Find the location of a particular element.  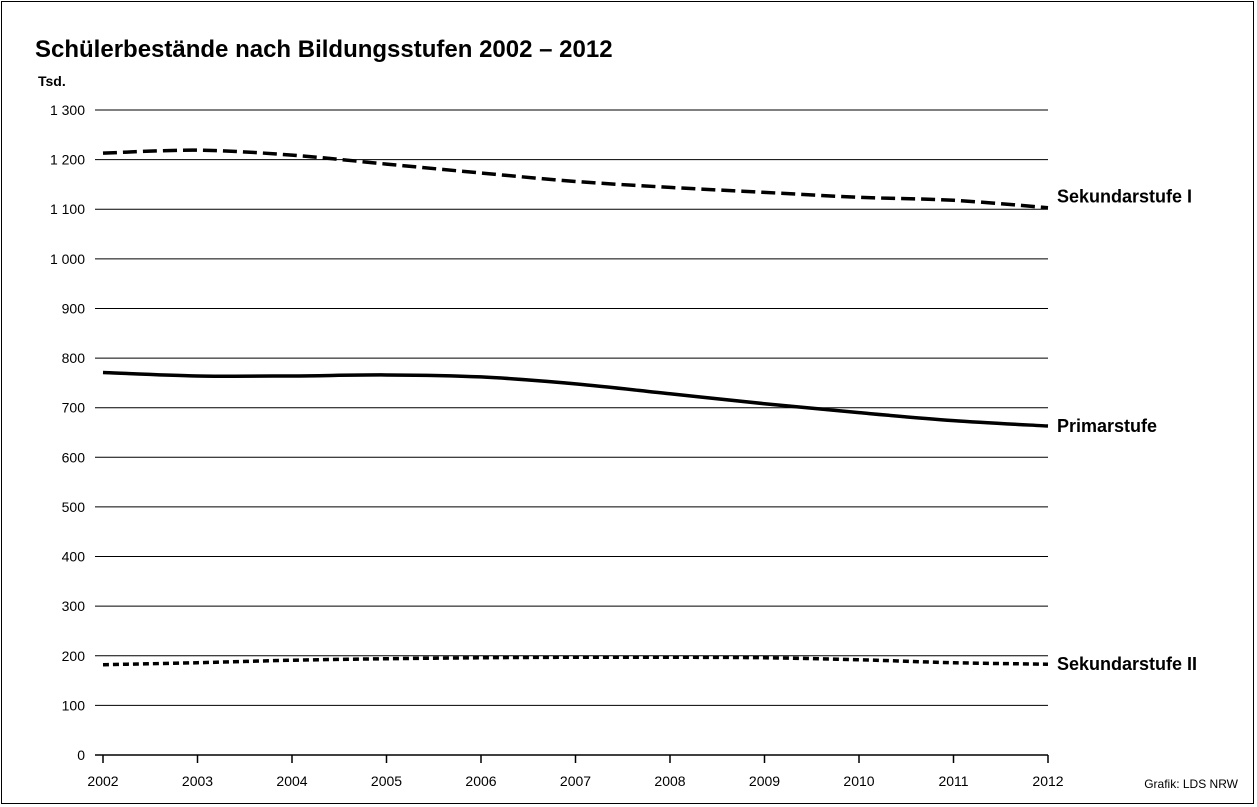

y-unit-label: Tsd. is located at coordinates (52, 81).